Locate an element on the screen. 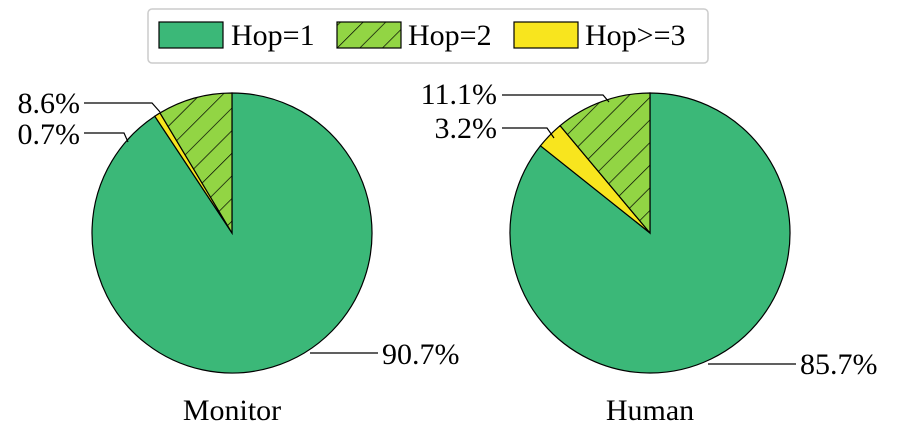 The width and height of the screenshot is (897, 433). legend-entry-hop3: Hop>=3 is located at coordinates (599, 35).